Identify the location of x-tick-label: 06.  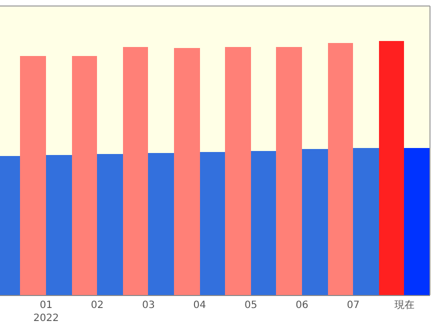
(302, 305).